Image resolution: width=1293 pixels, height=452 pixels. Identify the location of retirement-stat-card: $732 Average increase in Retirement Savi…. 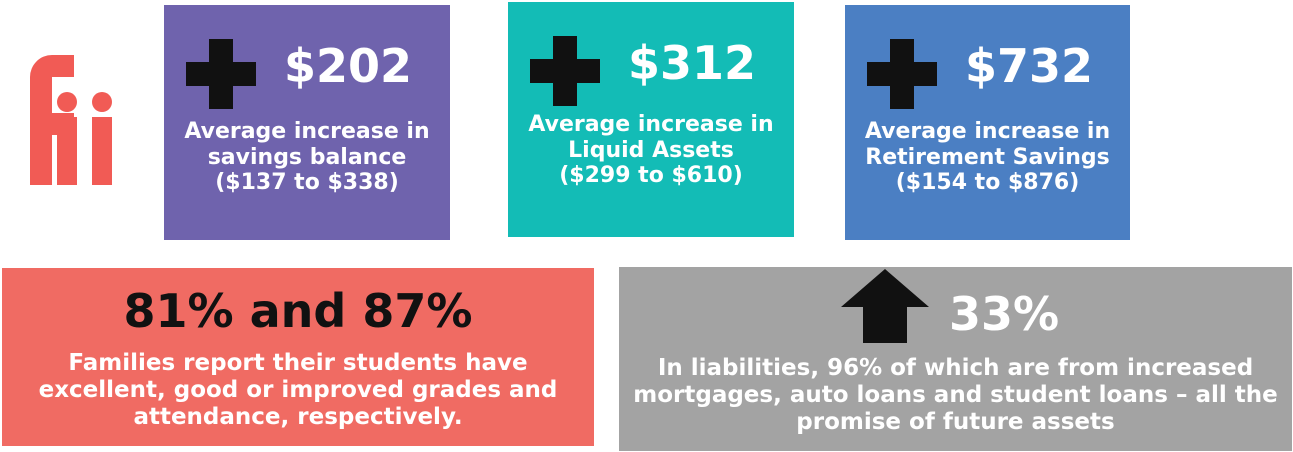
(987, 122).